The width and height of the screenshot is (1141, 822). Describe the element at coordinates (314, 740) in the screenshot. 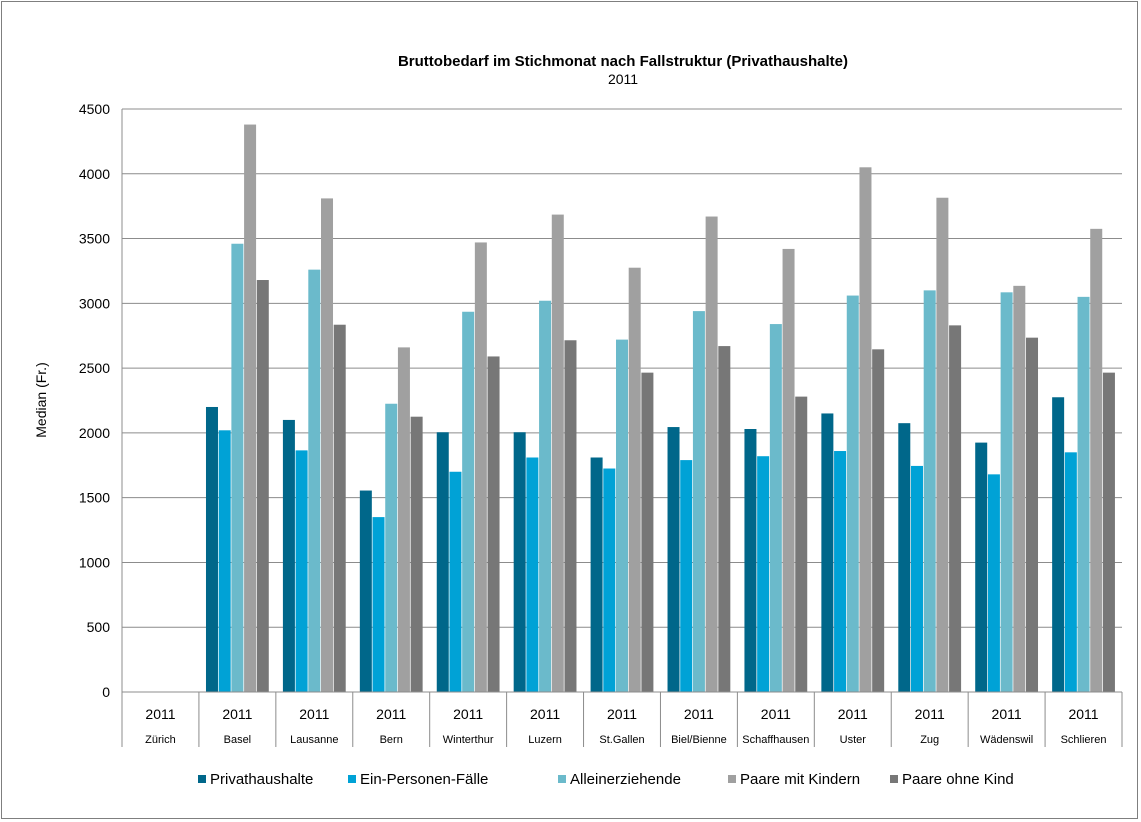

I see `city-label: Lausanne` at that location.